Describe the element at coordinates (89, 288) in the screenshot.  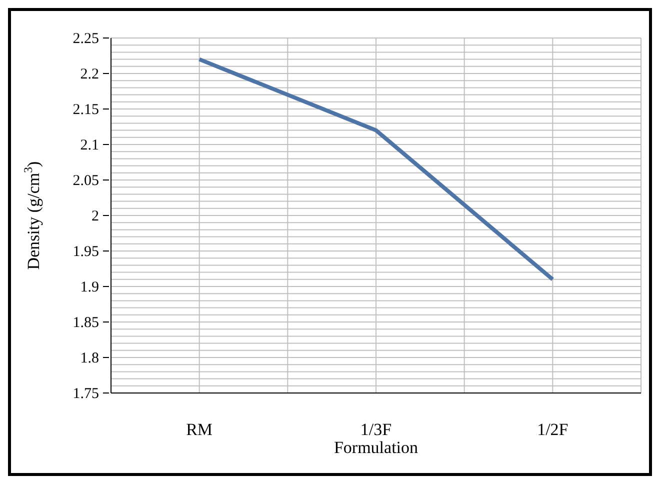
I see `y-tick-label: 1.9` at that location.